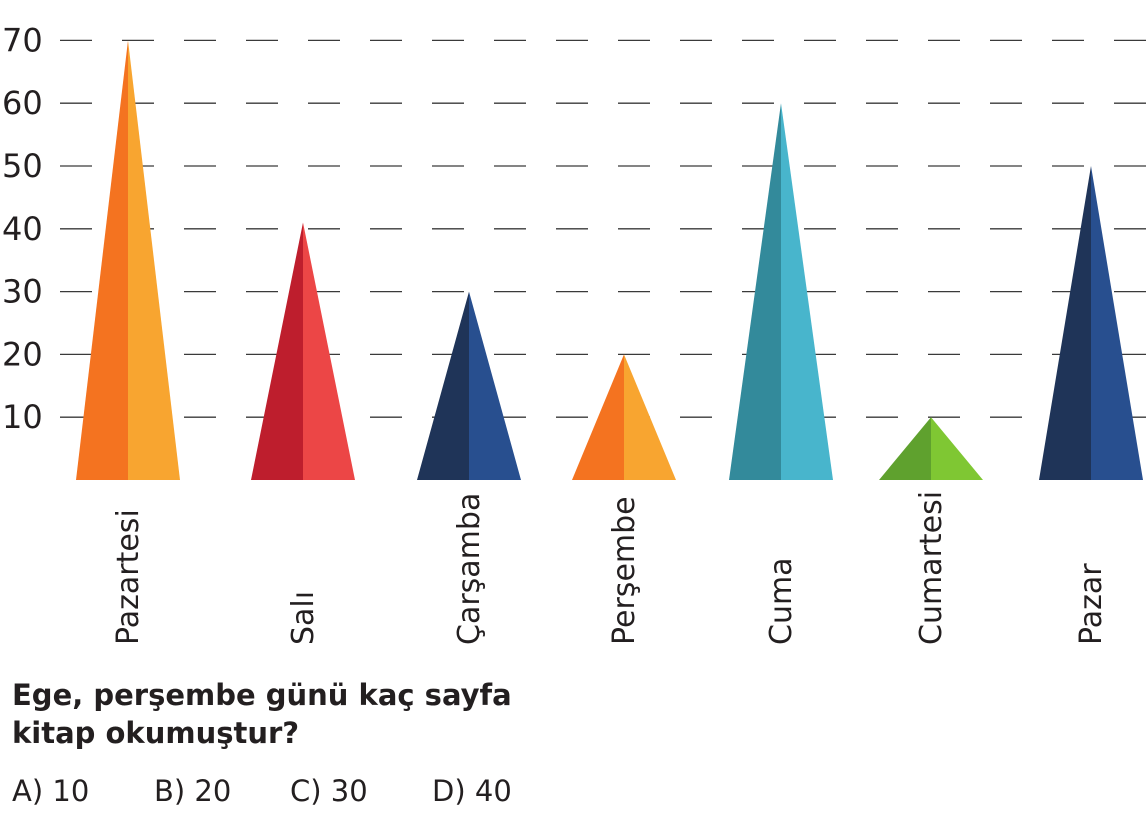 This screenshot has height=824, width=1148. What do you see at coordinates (931, 568) in the screenshot?
I see `x-tick-label: Cumartesi` at bounding box center [931, 568].